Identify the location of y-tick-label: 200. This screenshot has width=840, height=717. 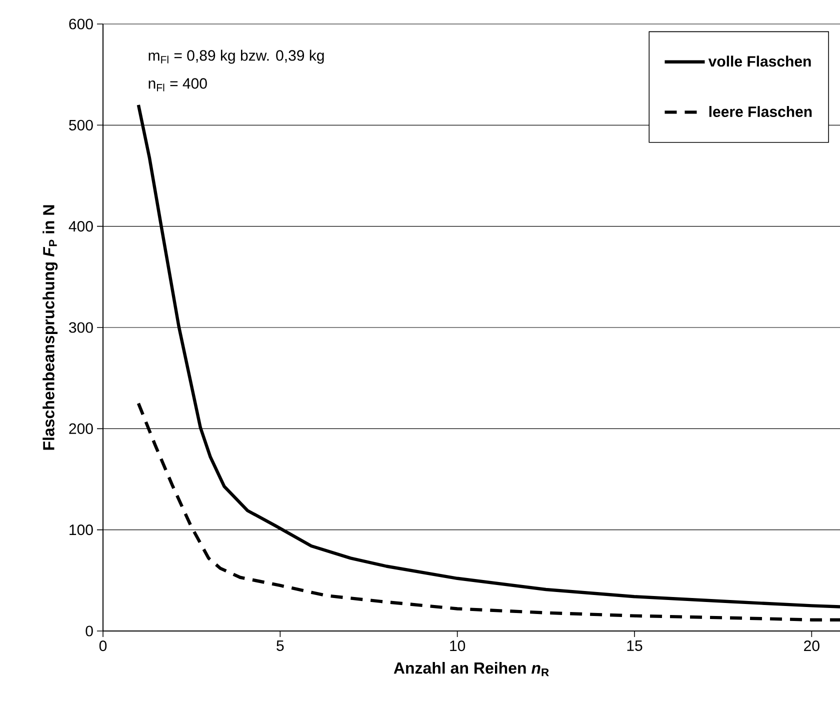
(81, 428).